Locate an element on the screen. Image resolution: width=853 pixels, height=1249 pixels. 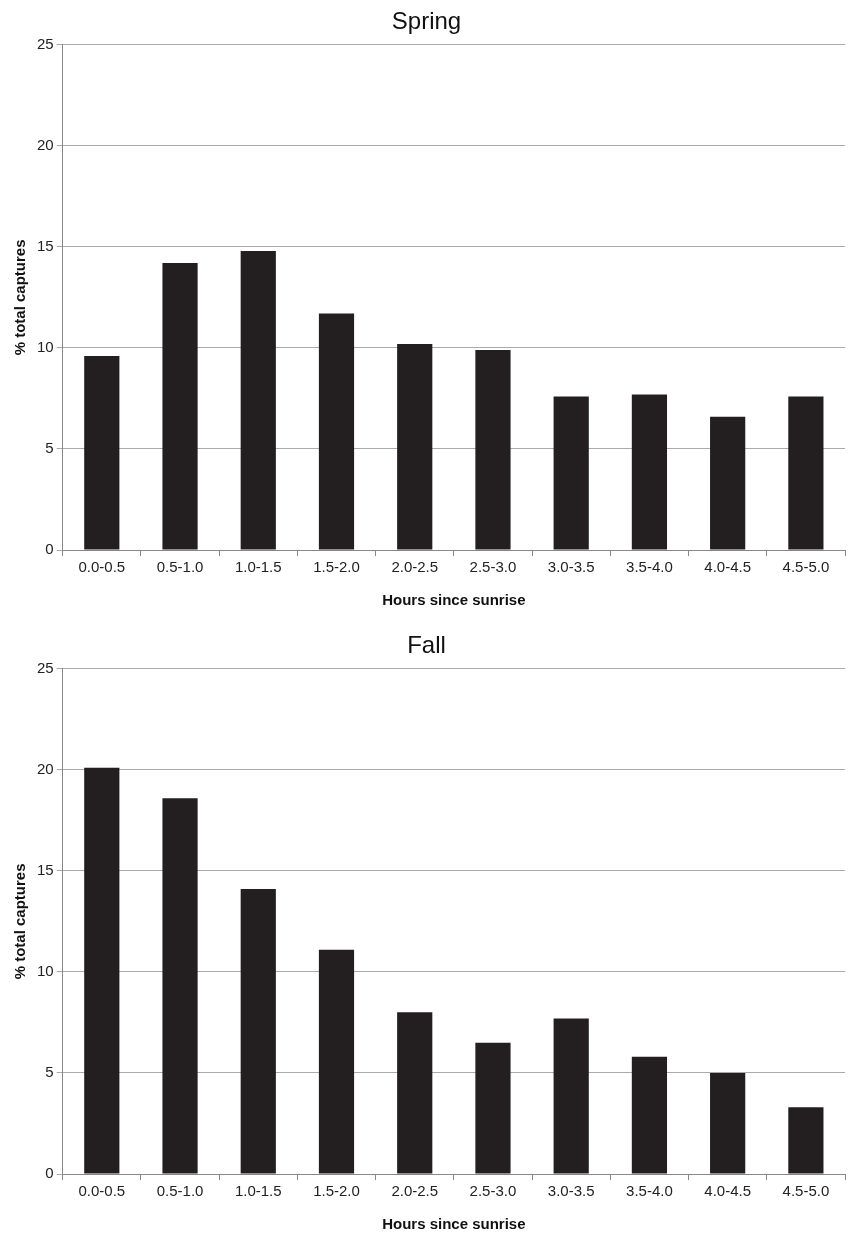
chart-title: Fall is located at coordinates (426, 645).